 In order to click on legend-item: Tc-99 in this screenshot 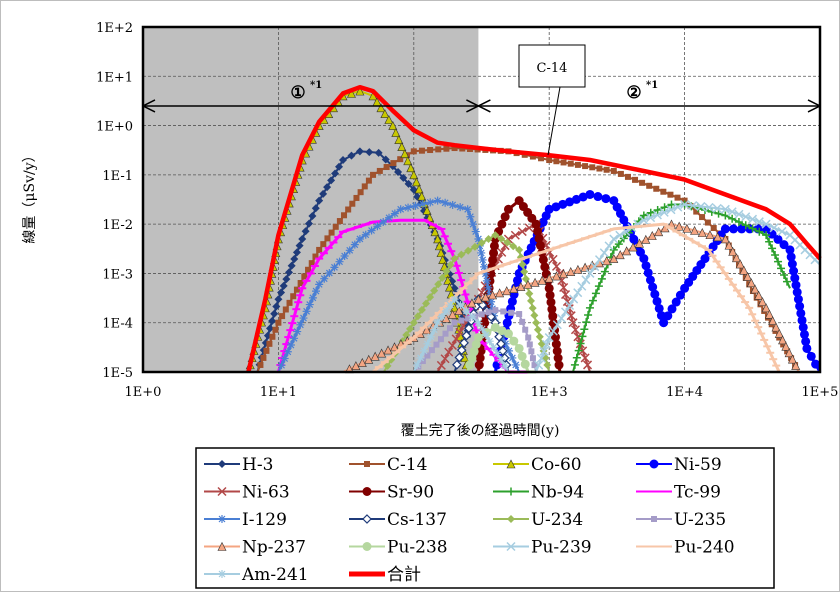, I will do `click(678, 493)`.